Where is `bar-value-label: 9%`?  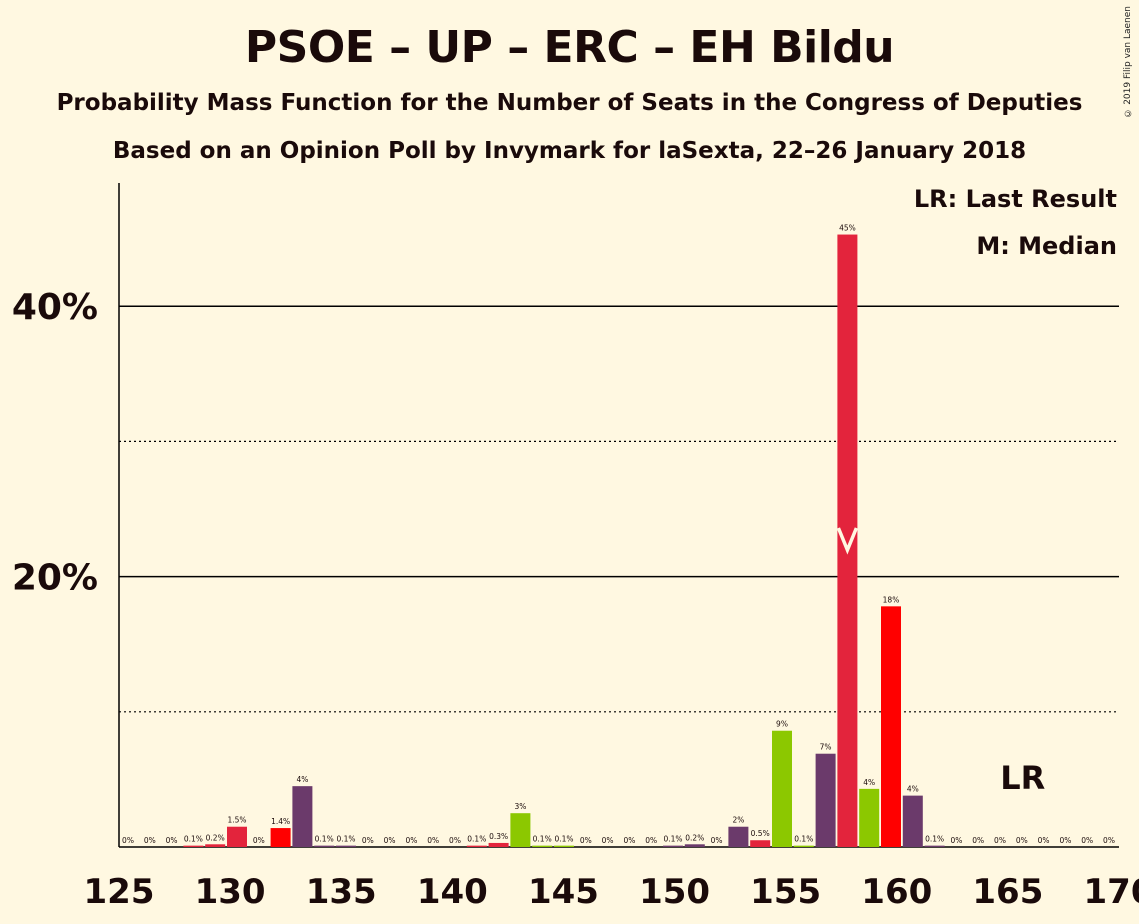
bar-value-label: 9% is located at coordinates (782, 724).